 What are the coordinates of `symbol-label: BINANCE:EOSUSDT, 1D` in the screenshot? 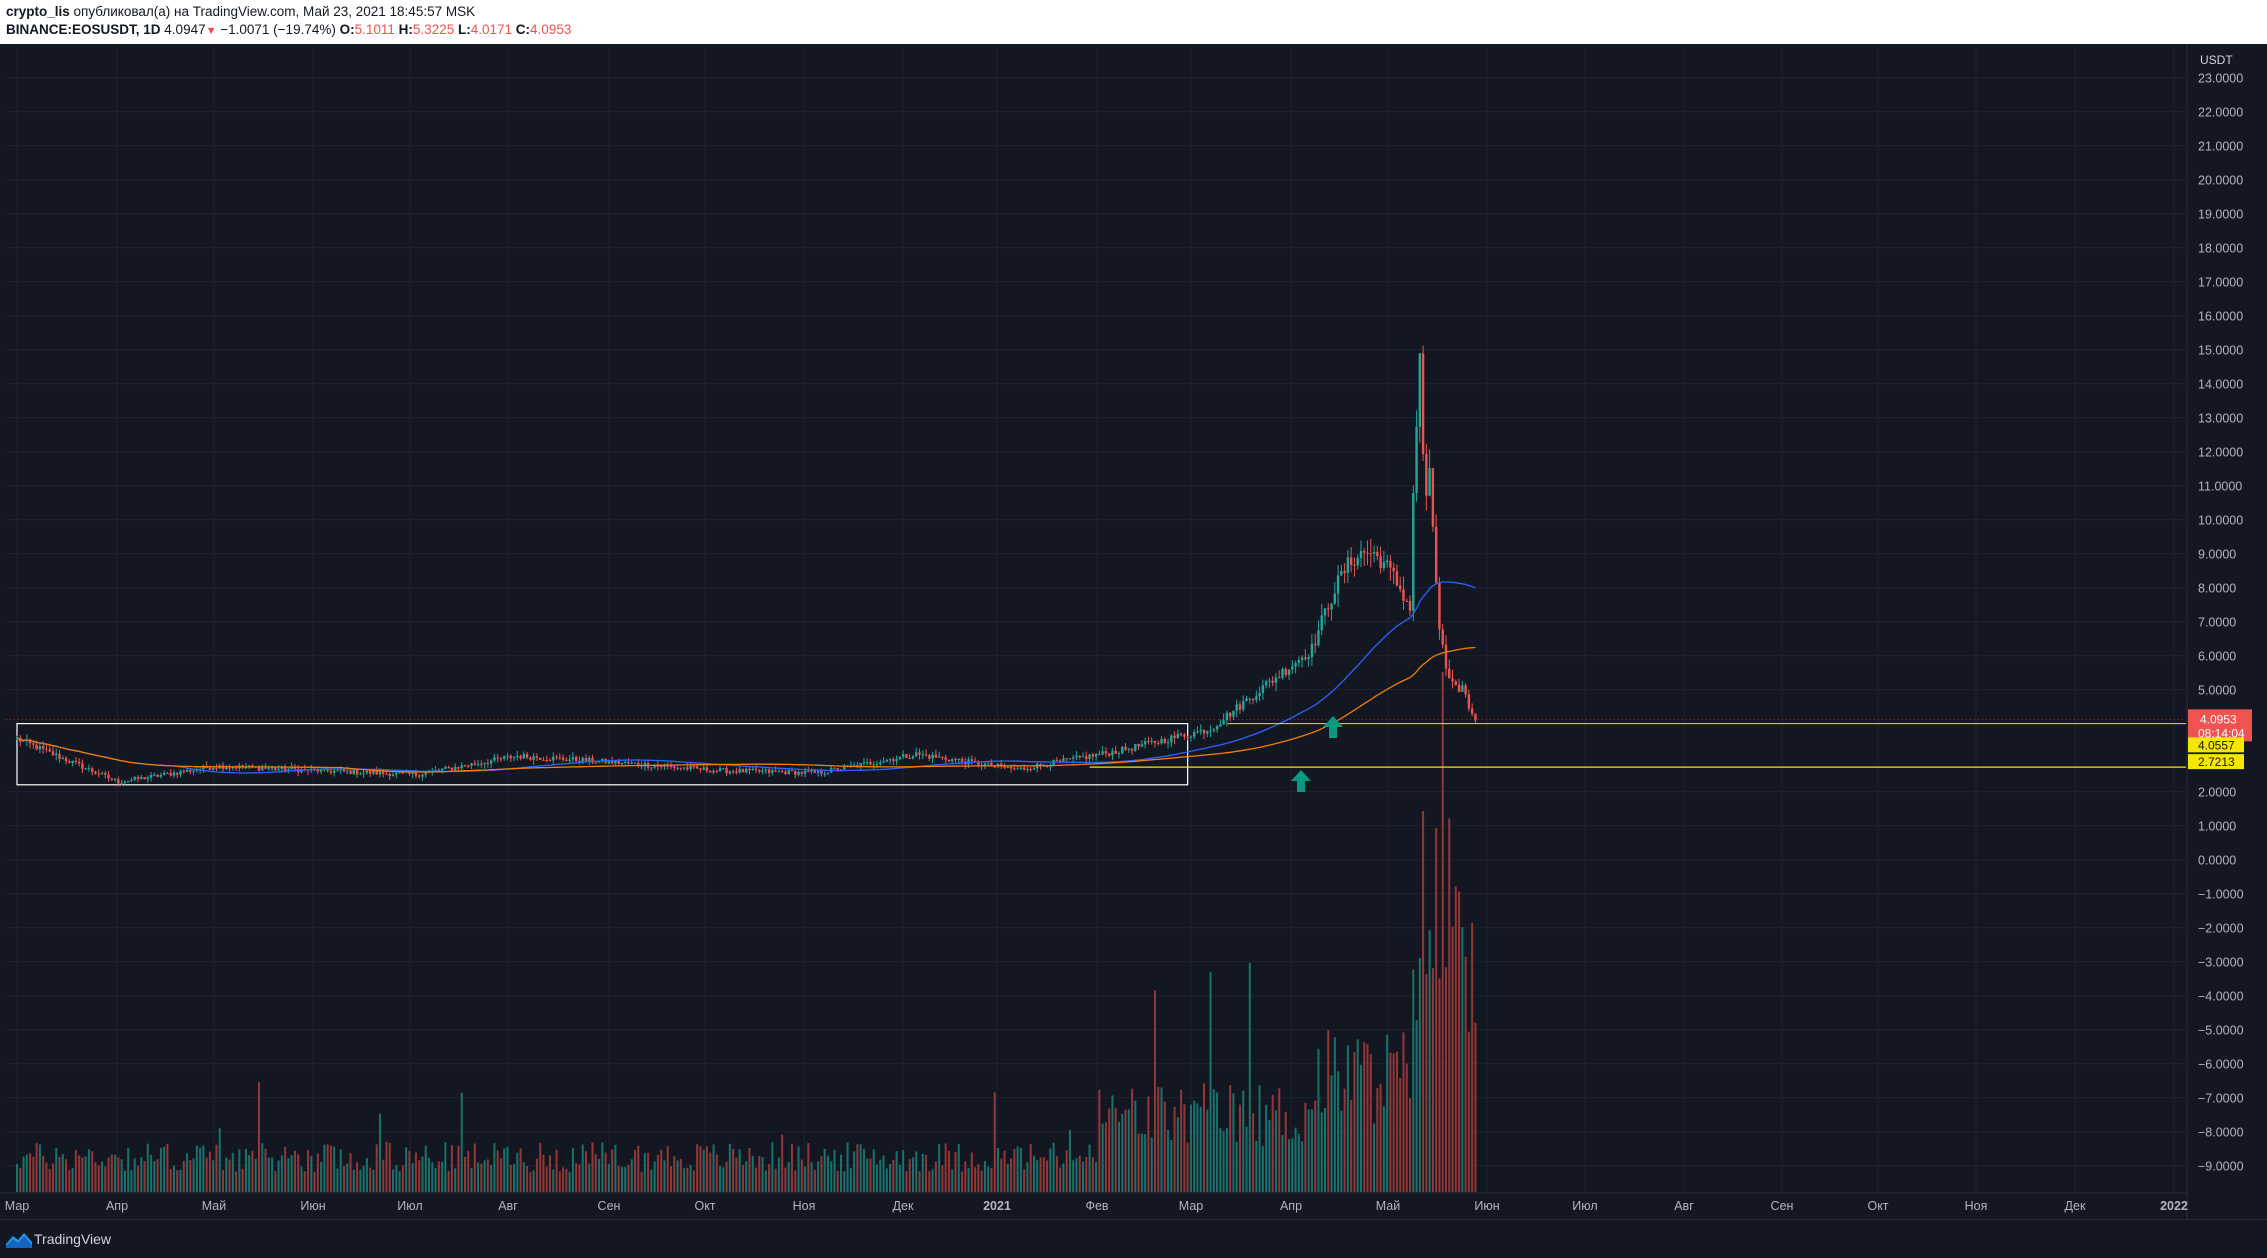 It's located at (83, 29).